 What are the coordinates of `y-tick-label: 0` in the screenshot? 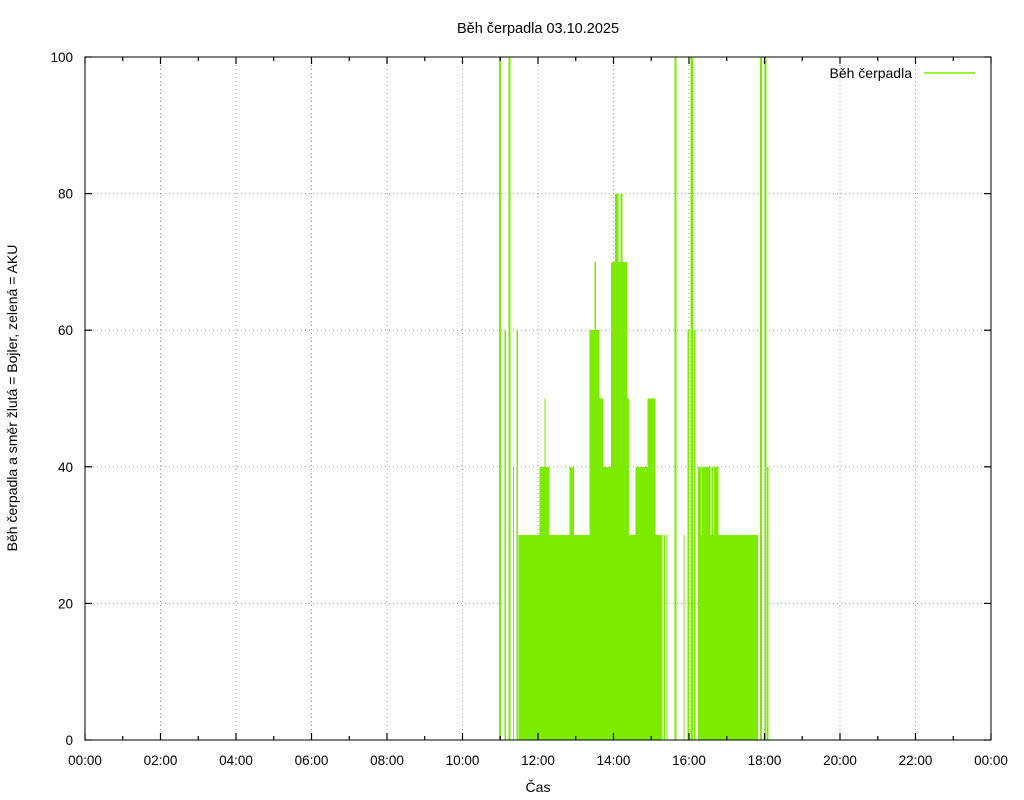 It's located at (69, 740).